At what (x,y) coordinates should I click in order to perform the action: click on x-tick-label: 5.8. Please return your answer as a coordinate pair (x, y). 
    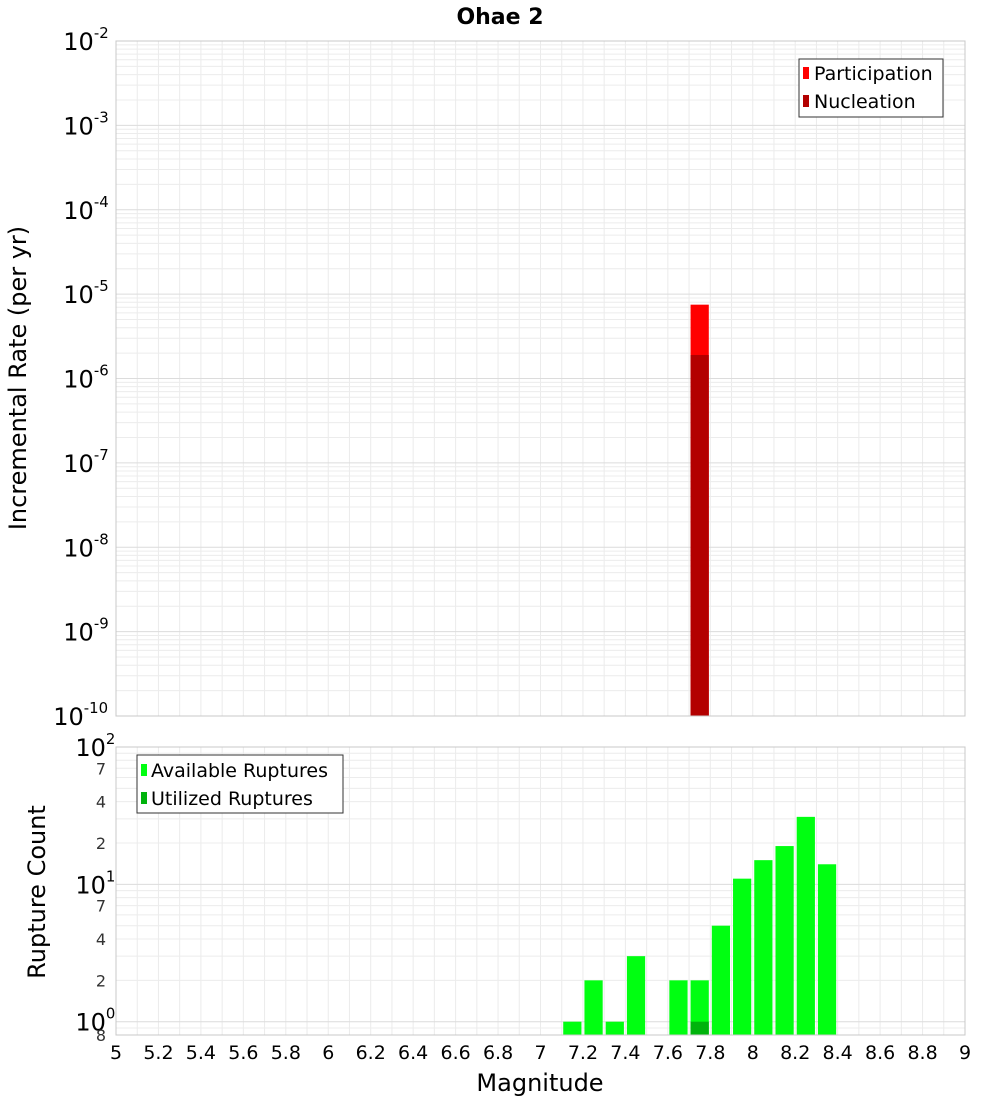
    Looking at the image, I should click on (286, 1053).